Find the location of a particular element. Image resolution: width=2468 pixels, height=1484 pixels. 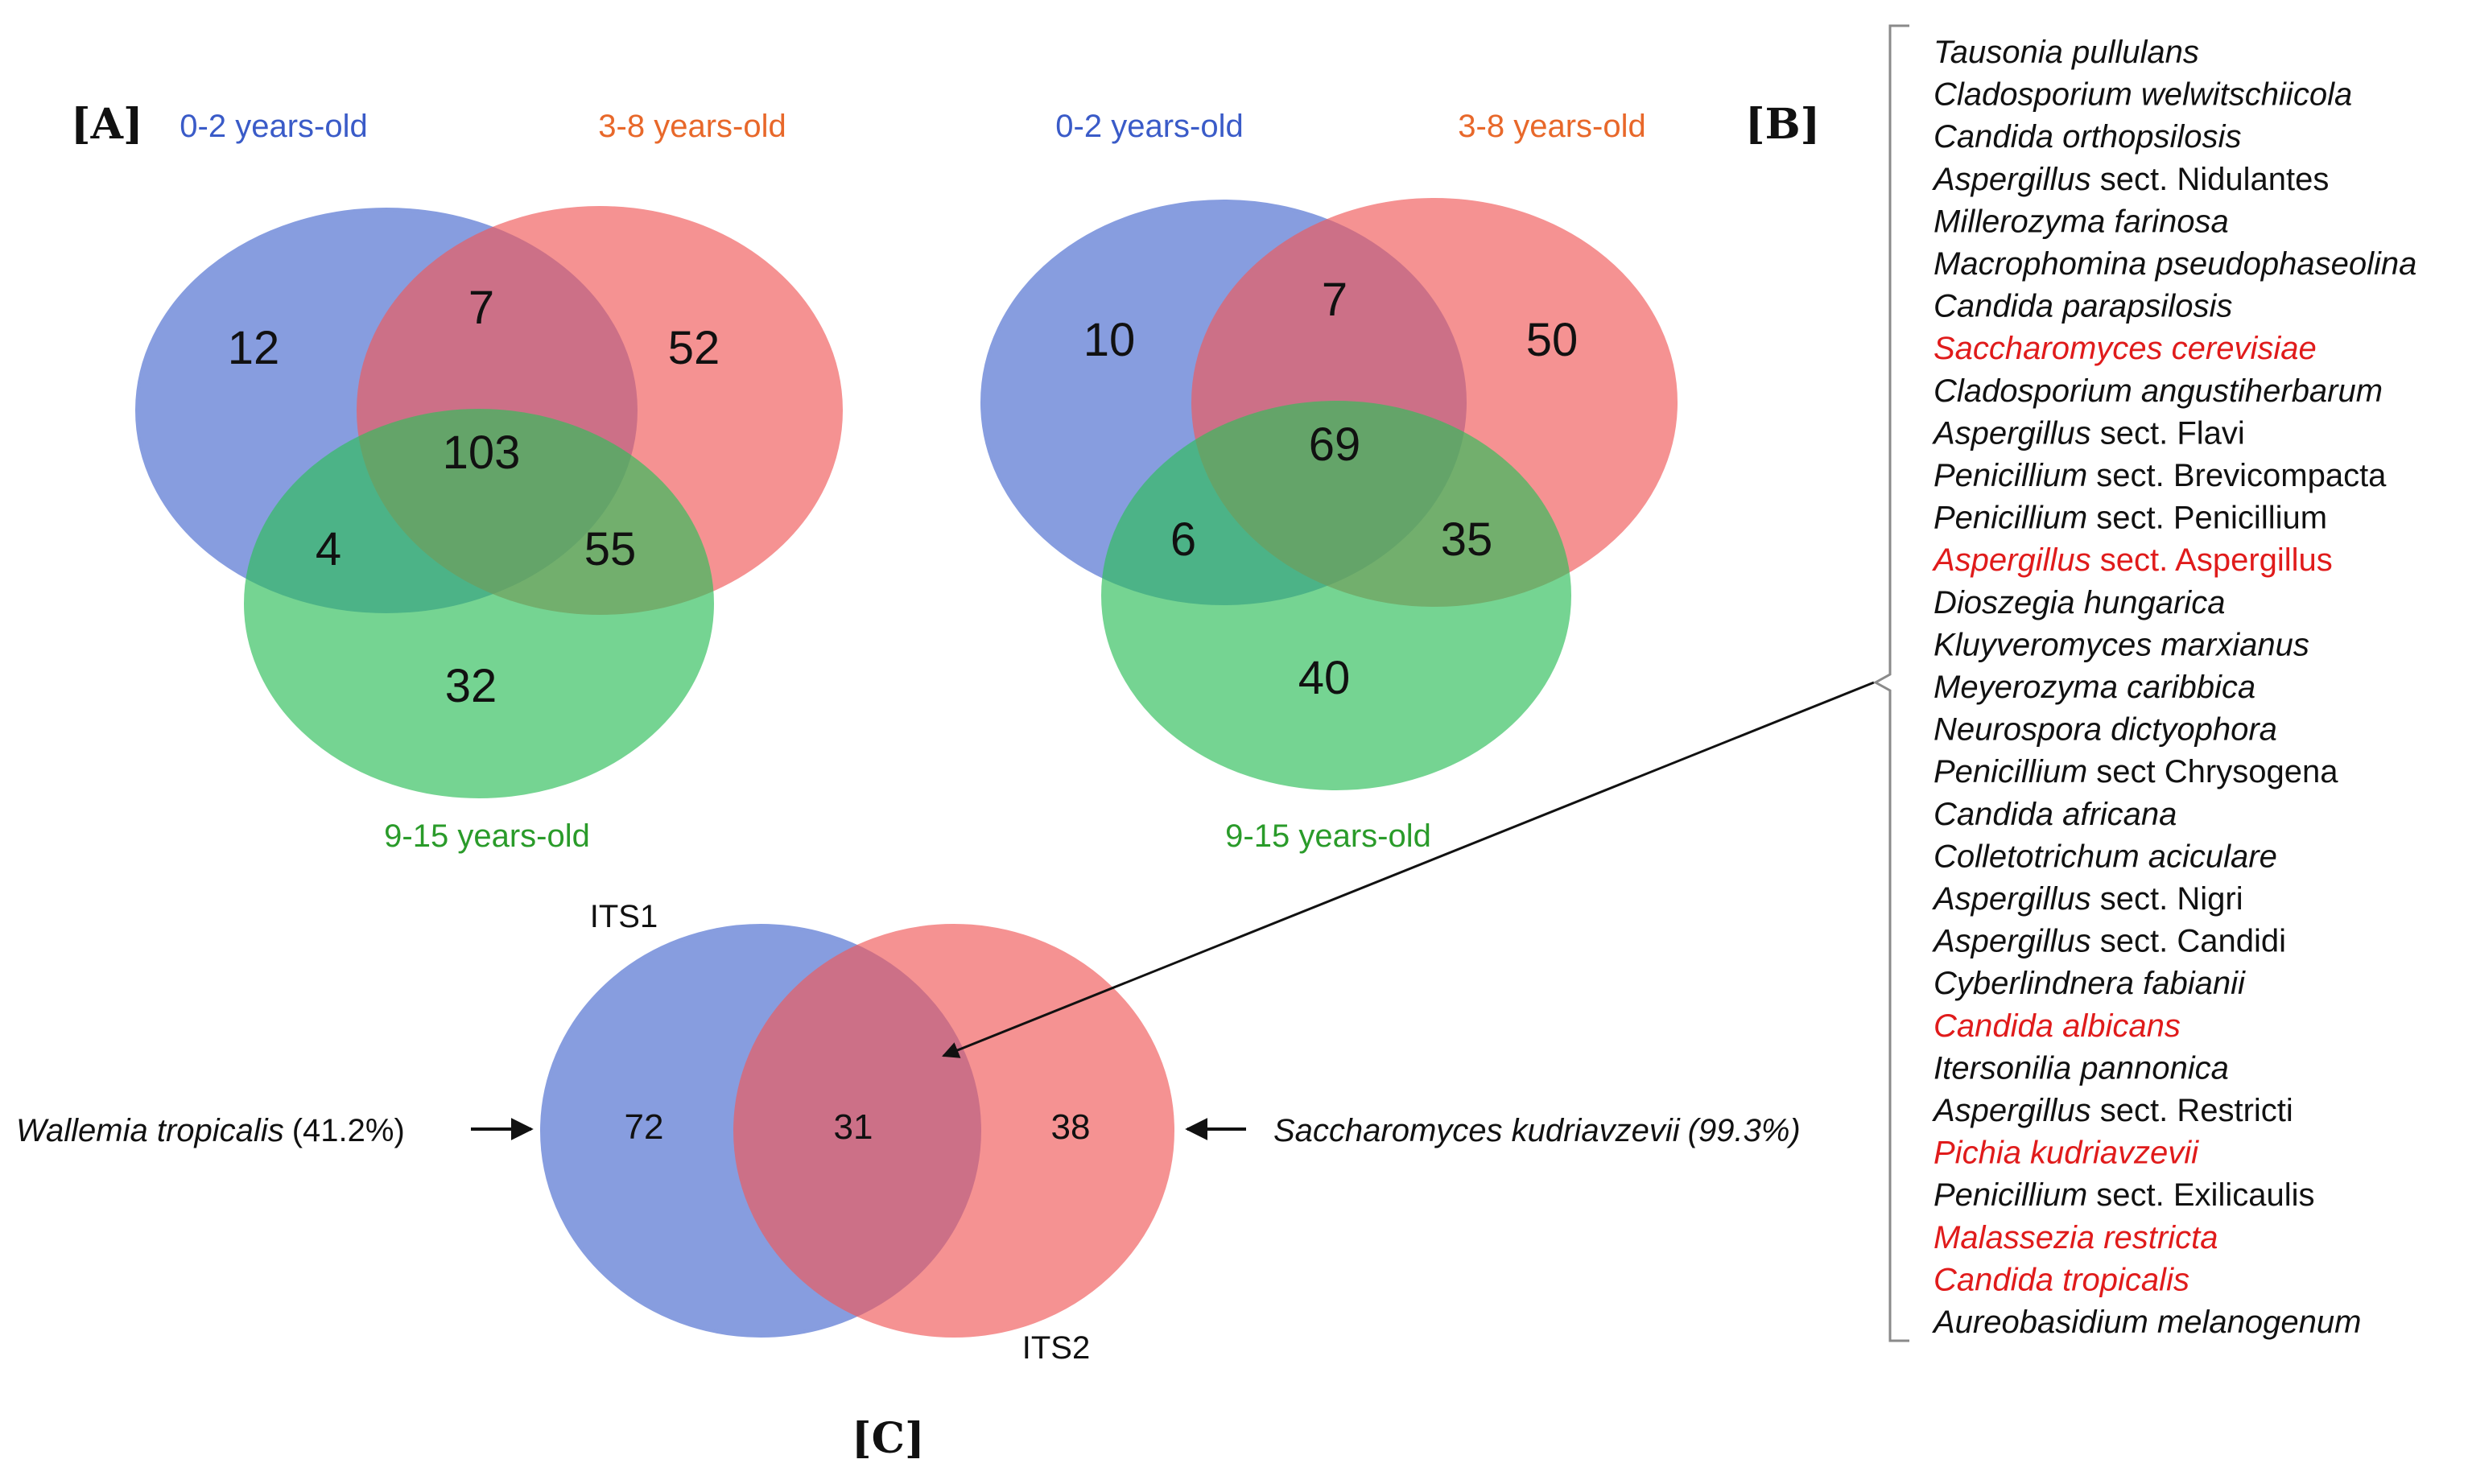

species-item-section: sect Chrysogena is located at coordinates (2212, 771).